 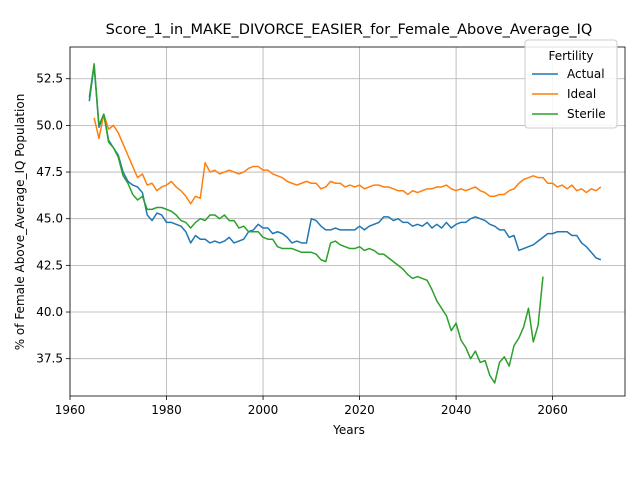 I want to click on y-tick-label: 47.5, so click(x=49, y=172).